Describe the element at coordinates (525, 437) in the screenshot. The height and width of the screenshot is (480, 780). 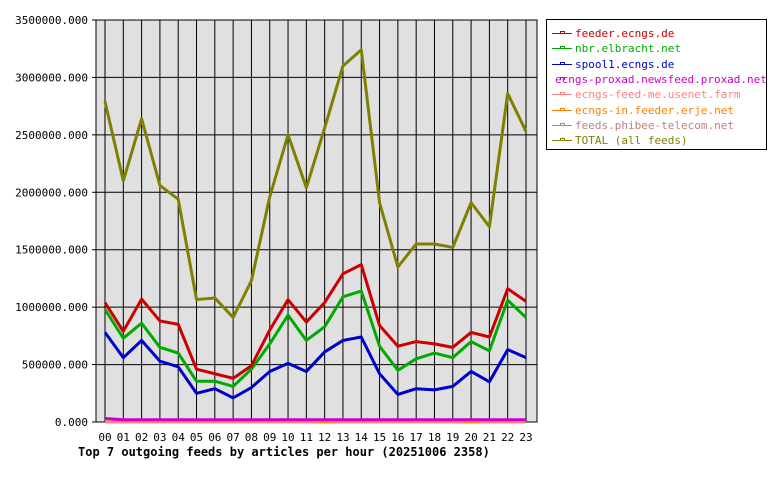
I see `x-tick-label: 23` at that location.